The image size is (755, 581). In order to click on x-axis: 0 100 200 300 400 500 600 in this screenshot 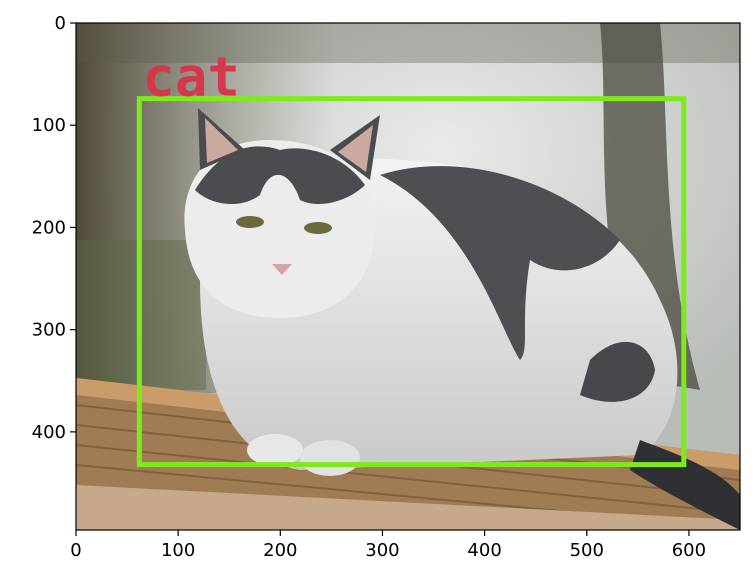, I will do `click(388, 545)`.